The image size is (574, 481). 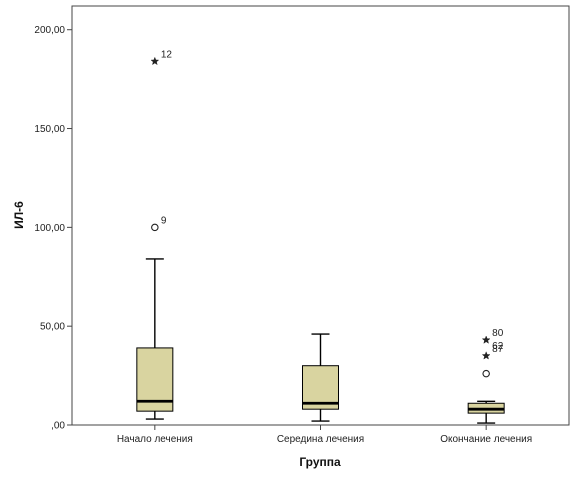 I want to click on box-1: 9 12, so click(x=155, y=234).